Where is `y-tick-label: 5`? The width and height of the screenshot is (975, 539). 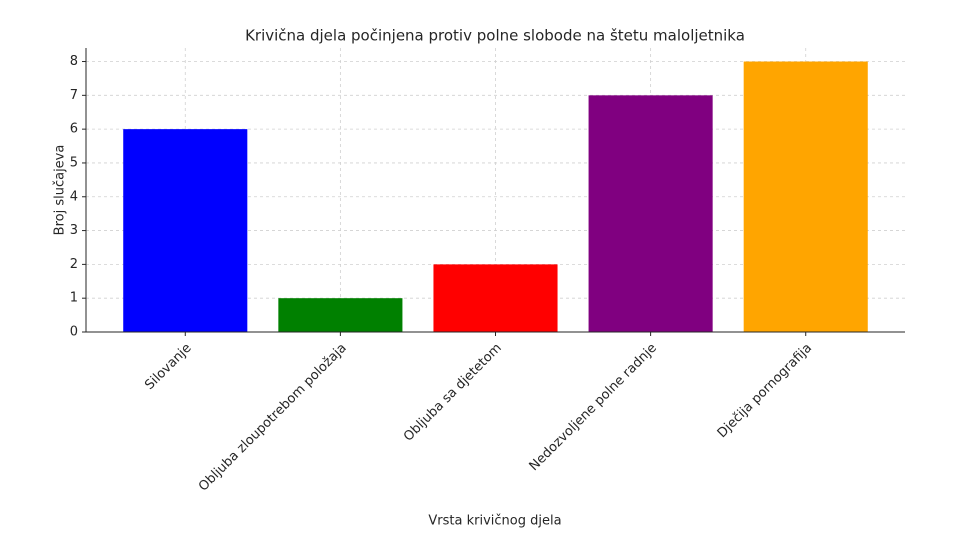
y-tick-label: 5 is located at coordinates (74, 162).